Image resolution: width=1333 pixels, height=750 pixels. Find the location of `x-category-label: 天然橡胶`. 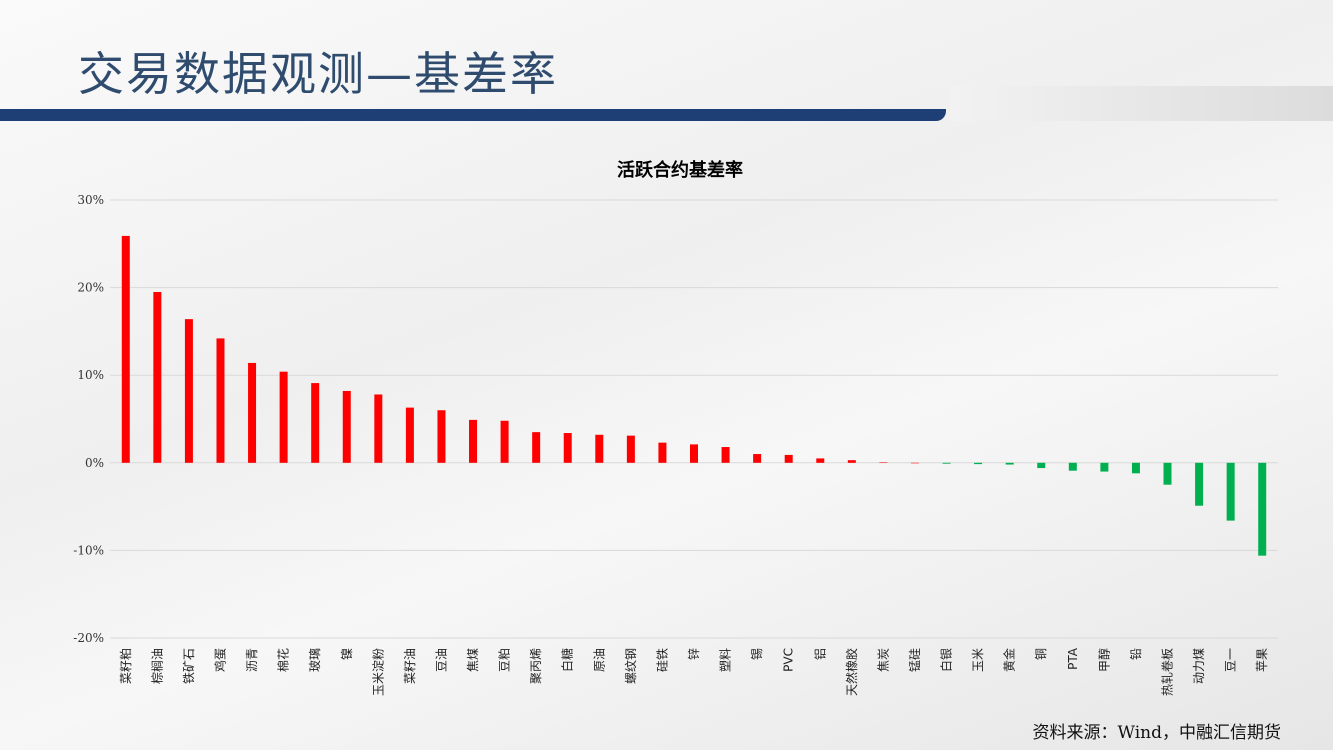

x-category-label: 天然橡胶 is located at coordinates (851, 672).